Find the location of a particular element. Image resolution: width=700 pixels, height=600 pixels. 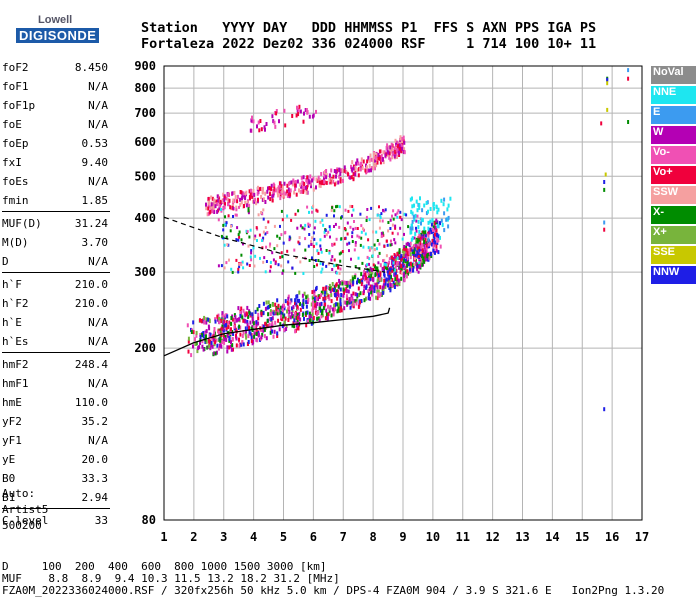

param-label: foEs is located at coordinates (15, 181).